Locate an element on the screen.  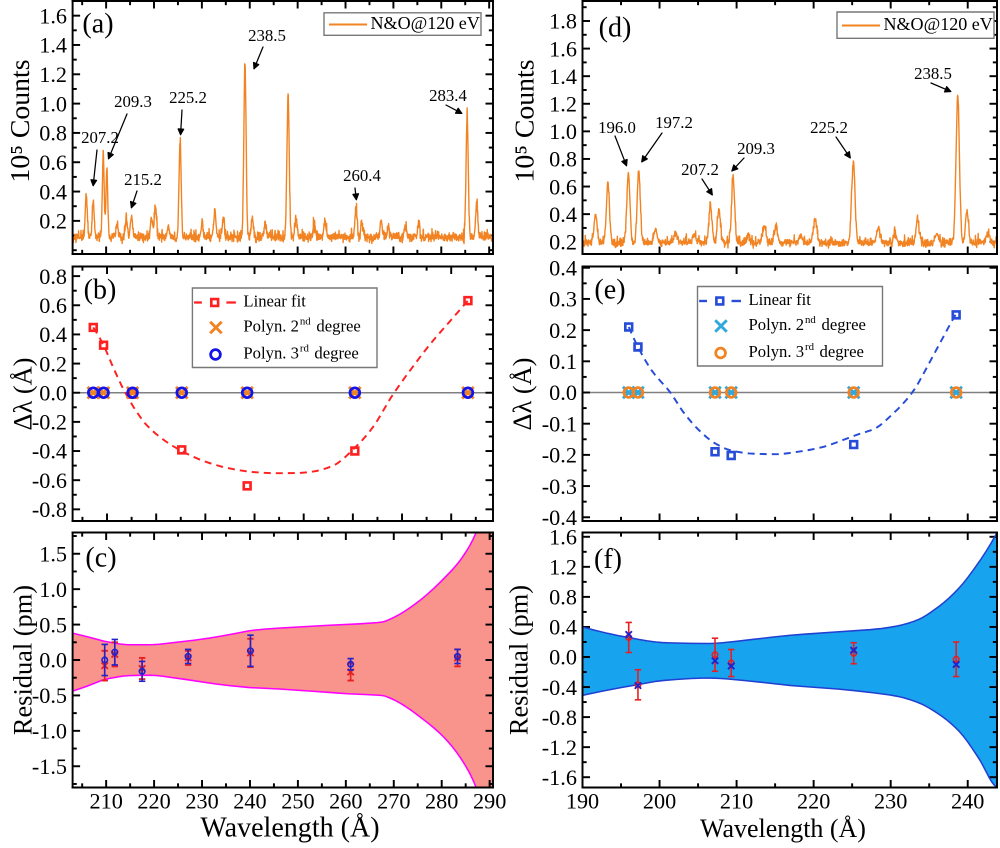
svg-text: -0.6 is located at coordinates (49, 480).